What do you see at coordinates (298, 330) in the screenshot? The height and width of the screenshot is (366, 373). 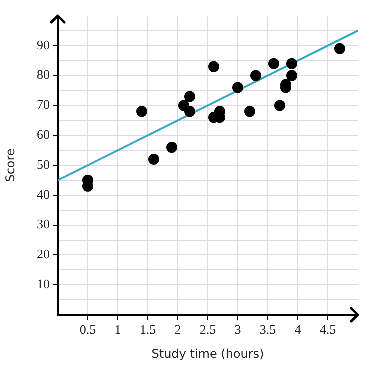 I see `x-tick-label: 4` at bounding box center [298, 330].